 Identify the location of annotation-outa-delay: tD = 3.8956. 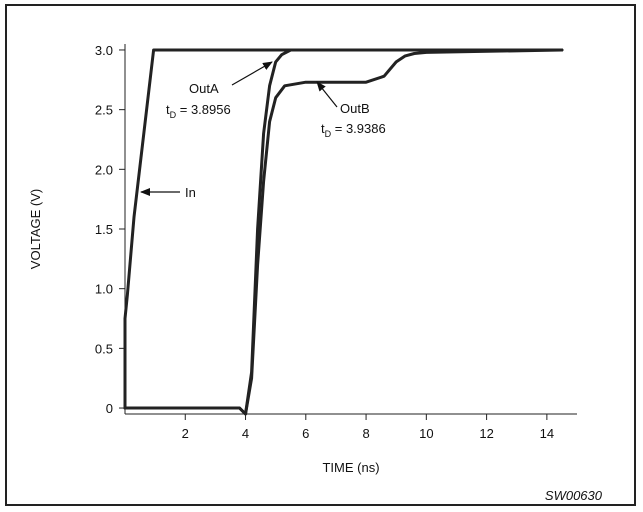
(198, 111).